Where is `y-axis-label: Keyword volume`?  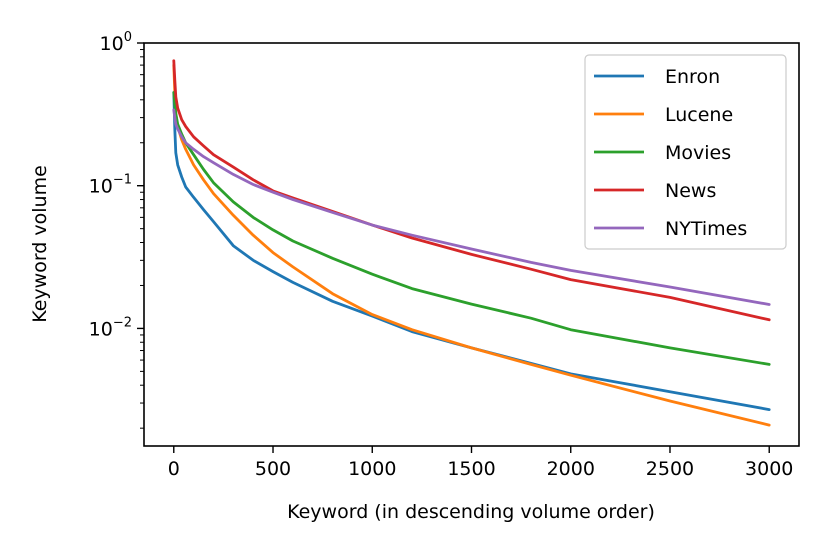
y-axis-label: Keyword volume is located at coordinates (40, 244).